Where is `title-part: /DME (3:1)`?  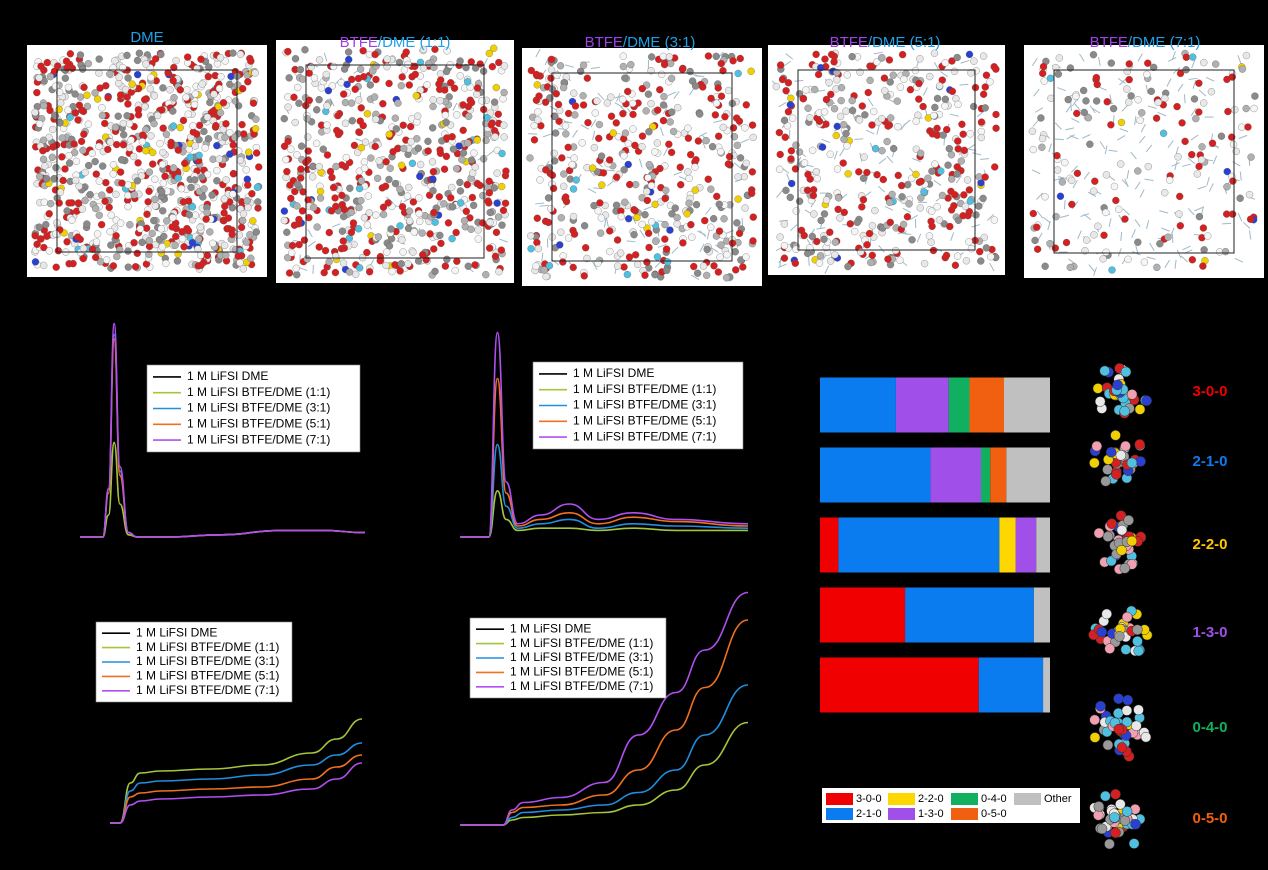 title-part: /DME (3:1) is located at coordinates (659, 42).